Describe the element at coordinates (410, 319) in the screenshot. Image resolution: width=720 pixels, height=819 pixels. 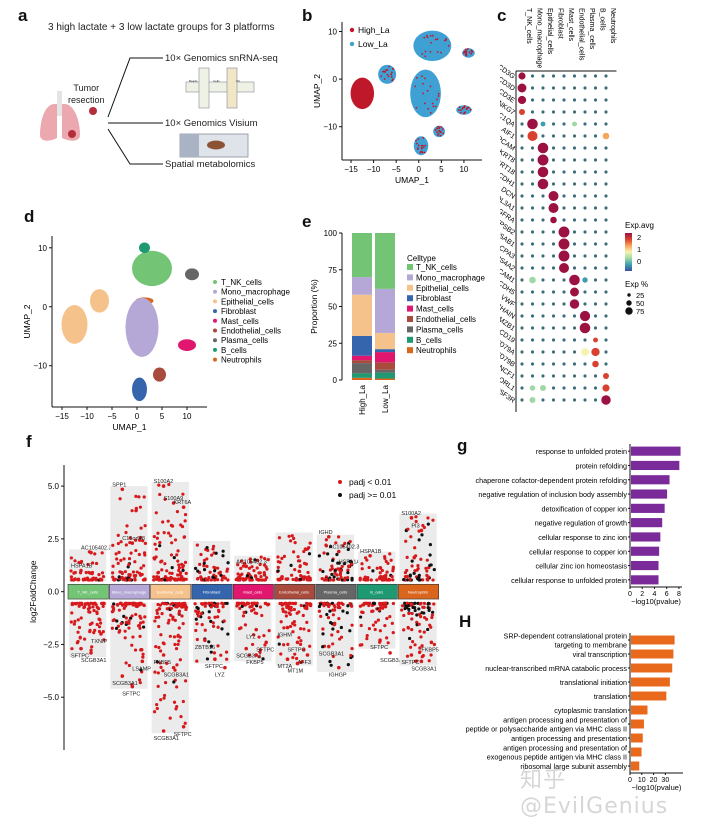
I see `legend-swatch` at that location.